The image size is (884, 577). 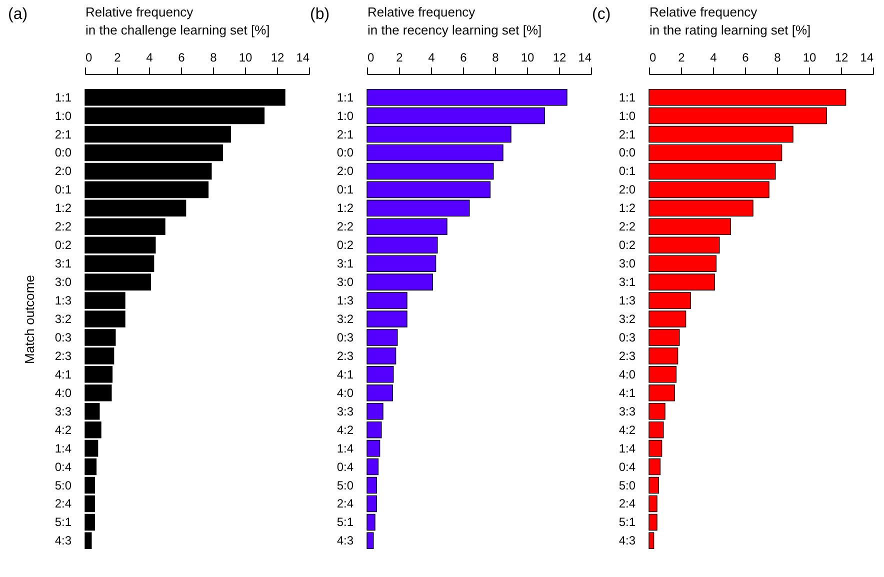 I want to click on chart-title: (c), so click(x=601, y=14).